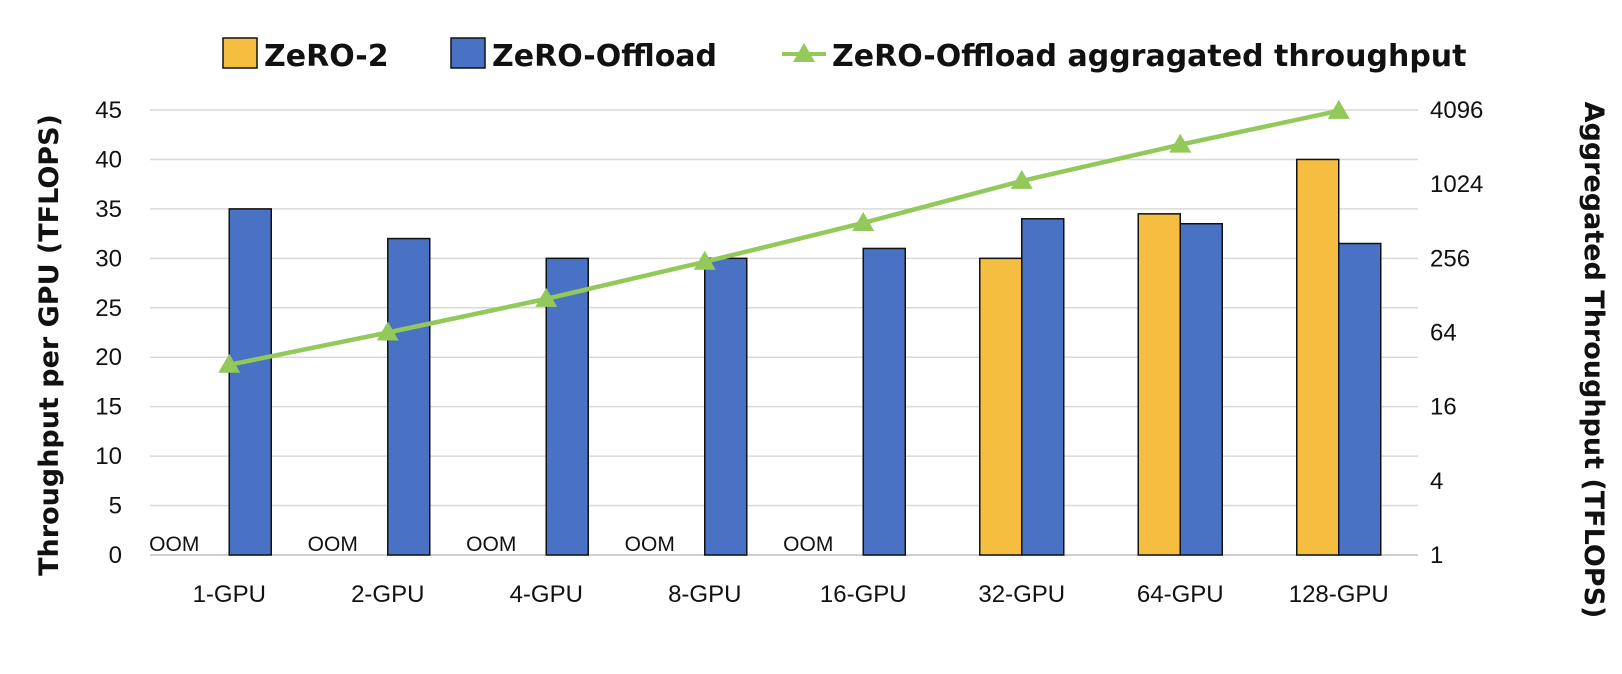 This screenshot has height=674, width=1622. Describe the element at coordinates (108, 258) in the screenshot. I see `y-tick-label: 30` at that location.